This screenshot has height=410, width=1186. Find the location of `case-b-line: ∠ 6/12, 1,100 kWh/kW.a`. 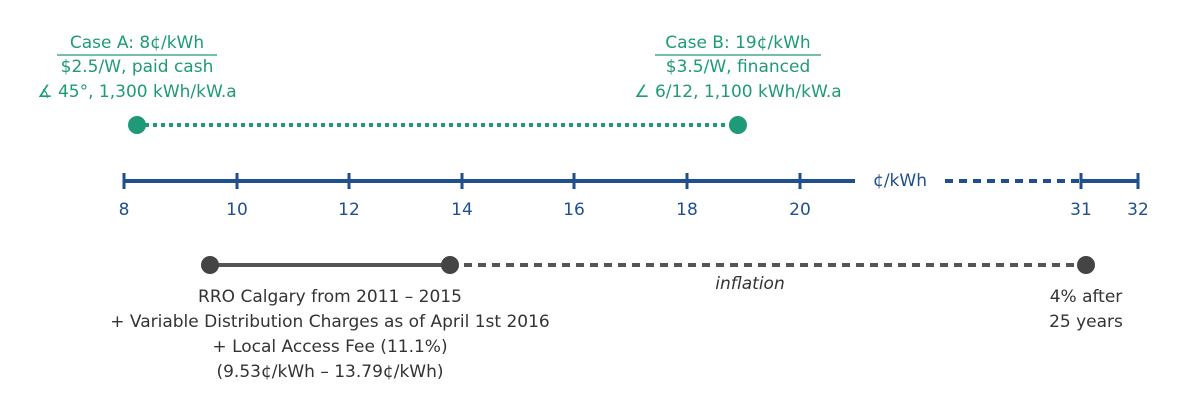

case-b-line: ∠ 6/12, 1,100 kWh/kW.a is located at coordinates (737, 92).